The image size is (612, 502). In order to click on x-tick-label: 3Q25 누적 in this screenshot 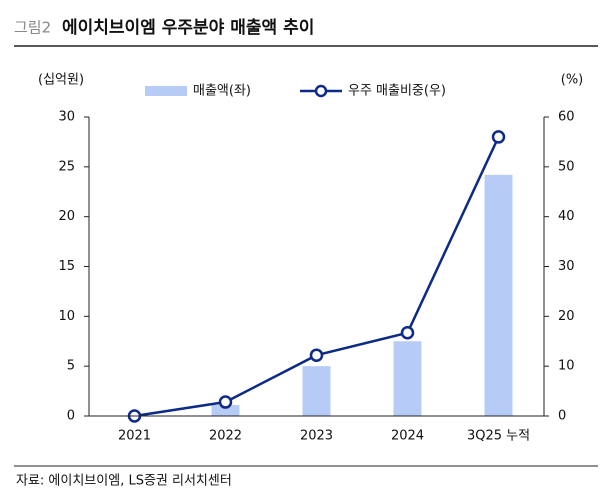, I will do `click(498, 436)`.